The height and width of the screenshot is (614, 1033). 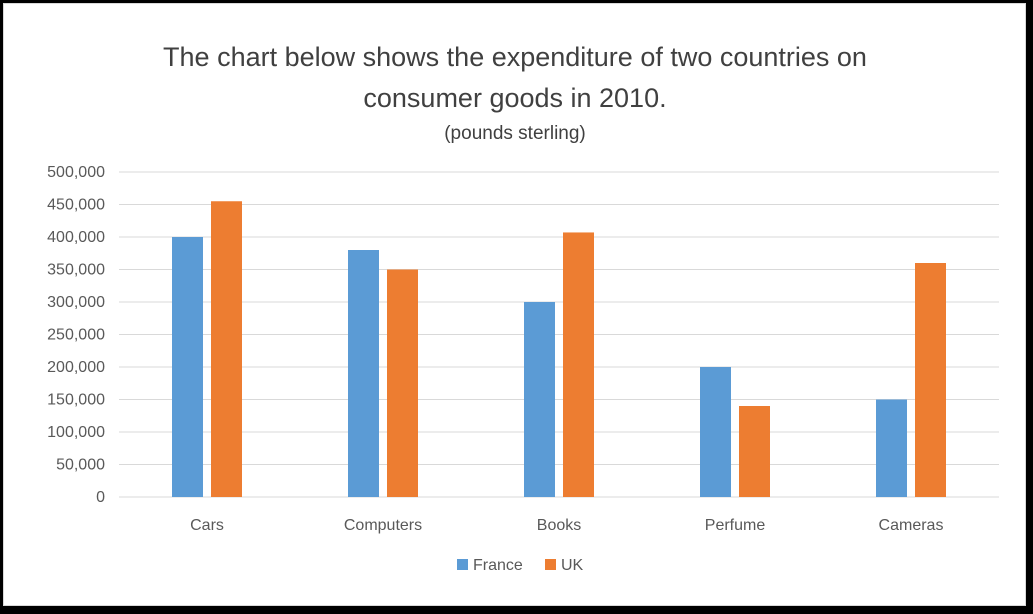 I want to click on y-tick-label: 400,000, so click(x=76, y=237).